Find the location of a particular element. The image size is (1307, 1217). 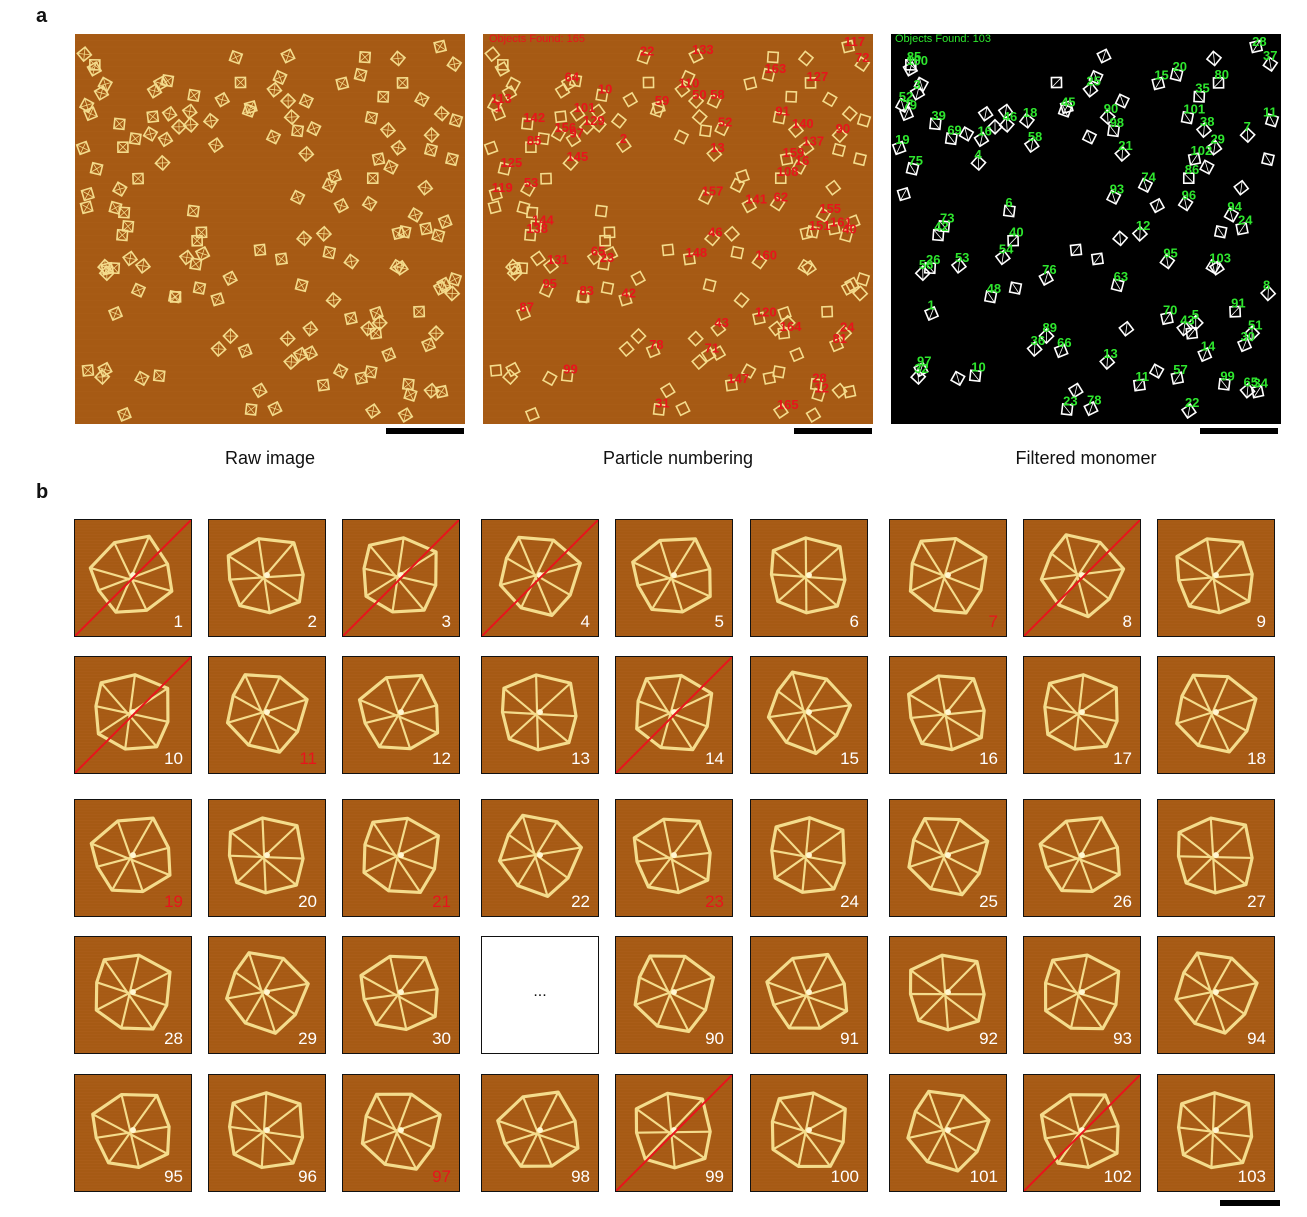

tile-number: 19 is located at coordinates (173, 901).